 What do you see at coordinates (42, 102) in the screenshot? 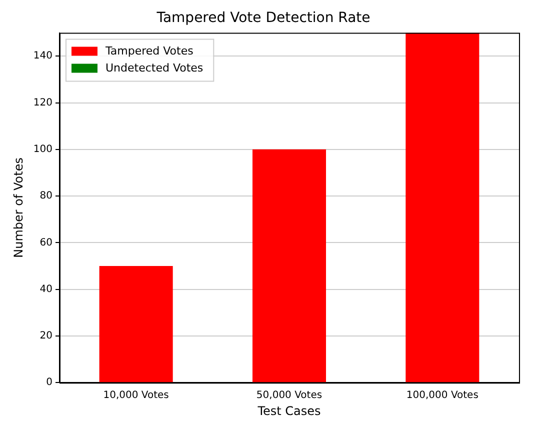
I see `y-tick-label: 120` at bounding box center [42, 102].